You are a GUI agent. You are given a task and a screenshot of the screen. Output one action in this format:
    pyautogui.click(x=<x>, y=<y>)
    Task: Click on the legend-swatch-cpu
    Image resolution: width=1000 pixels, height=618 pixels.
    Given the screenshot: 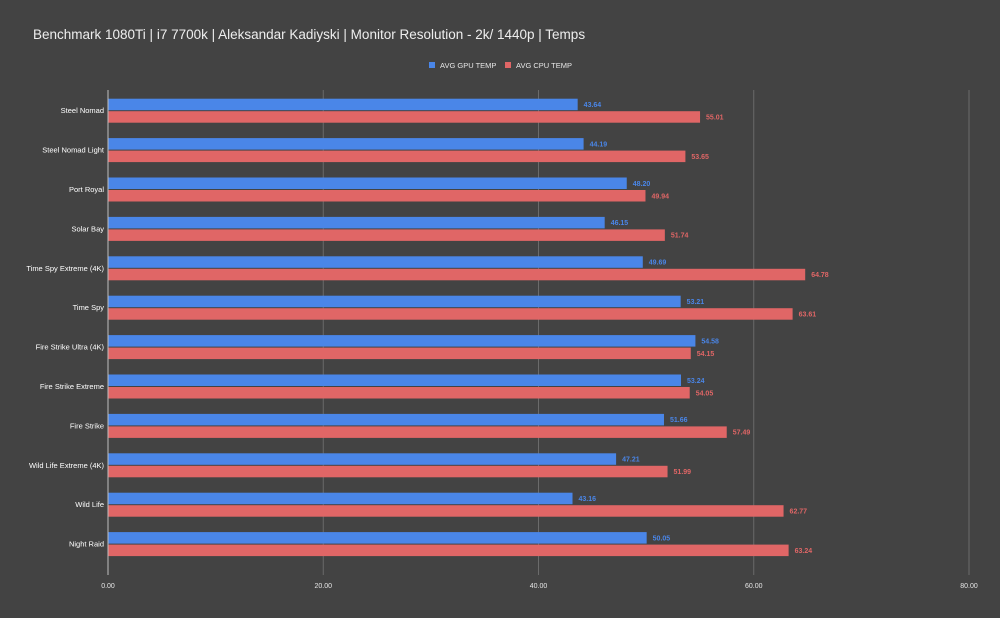 What is the action you would take?
    pyautogui.click(x=508, y=65)
    